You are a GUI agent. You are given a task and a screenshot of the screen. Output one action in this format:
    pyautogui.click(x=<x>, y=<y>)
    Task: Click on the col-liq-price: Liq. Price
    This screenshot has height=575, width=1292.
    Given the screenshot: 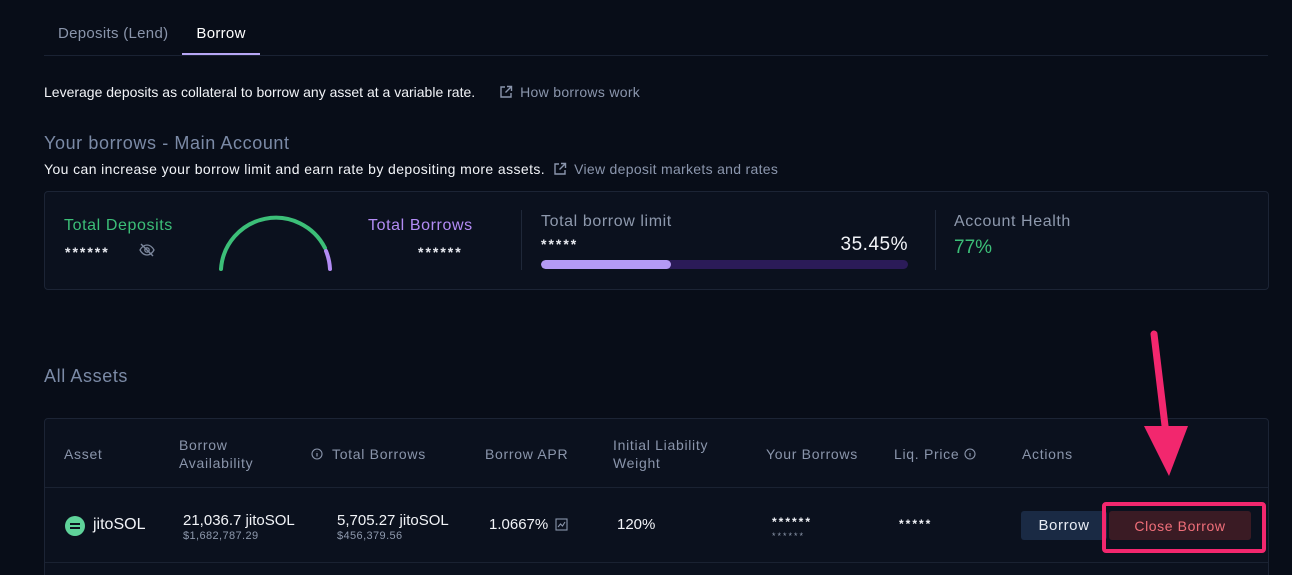 What is the action you would take?
    pyautogui.click(x=935, y=454)
    